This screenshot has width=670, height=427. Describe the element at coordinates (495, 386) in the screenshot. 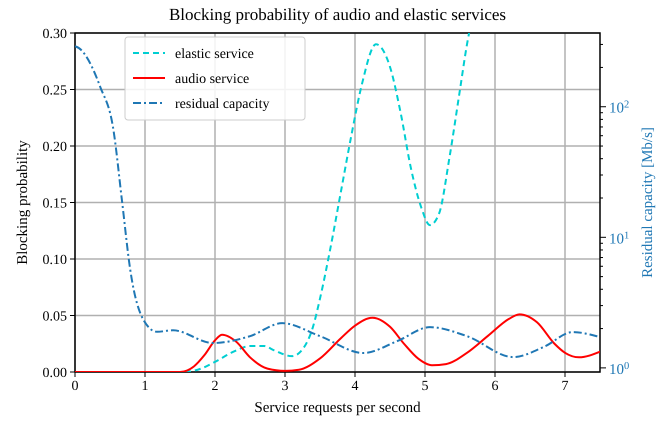

I see `x-tick-label: 6` at that location.